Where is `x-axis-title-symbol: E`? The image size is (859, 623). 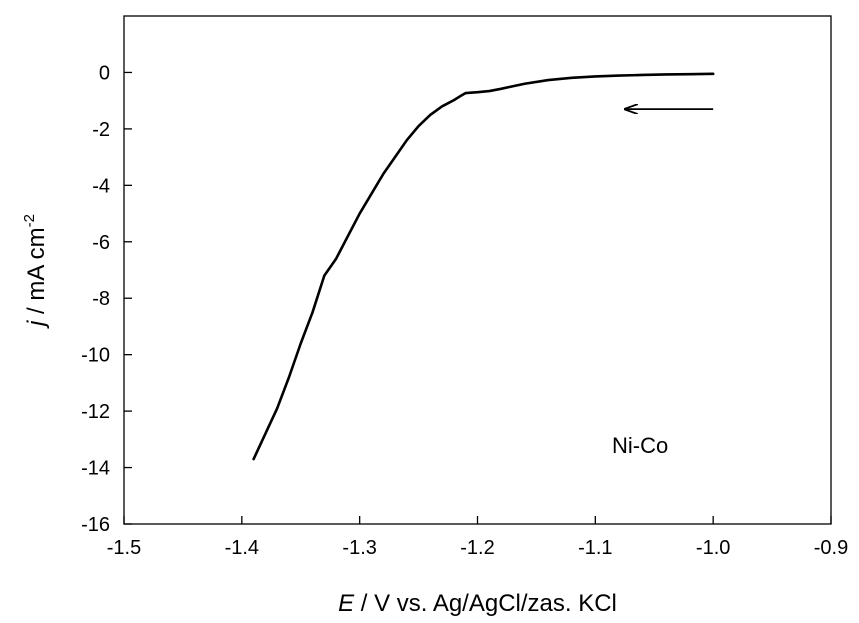 x-axis-title-symbol: E is located at coordinates (346, 603).